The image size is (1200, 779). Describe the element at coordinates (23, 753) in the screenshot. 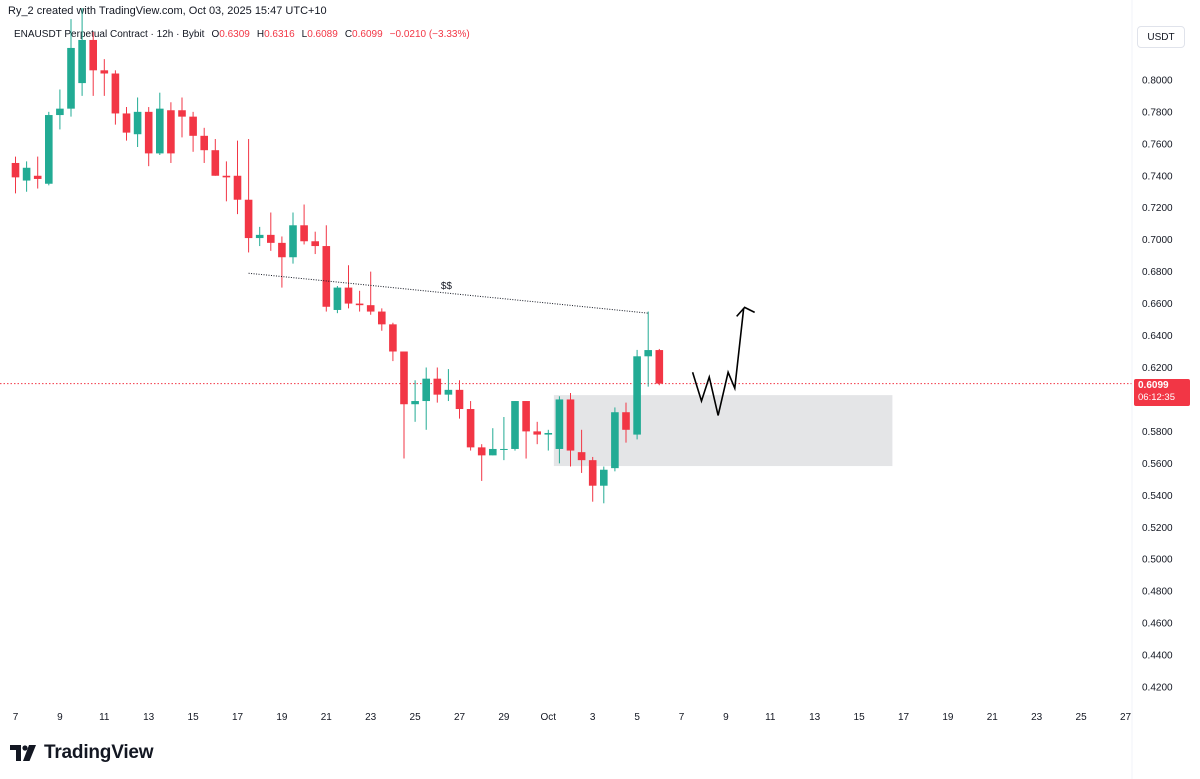

I see `tradingview-logo-icon` at that location.